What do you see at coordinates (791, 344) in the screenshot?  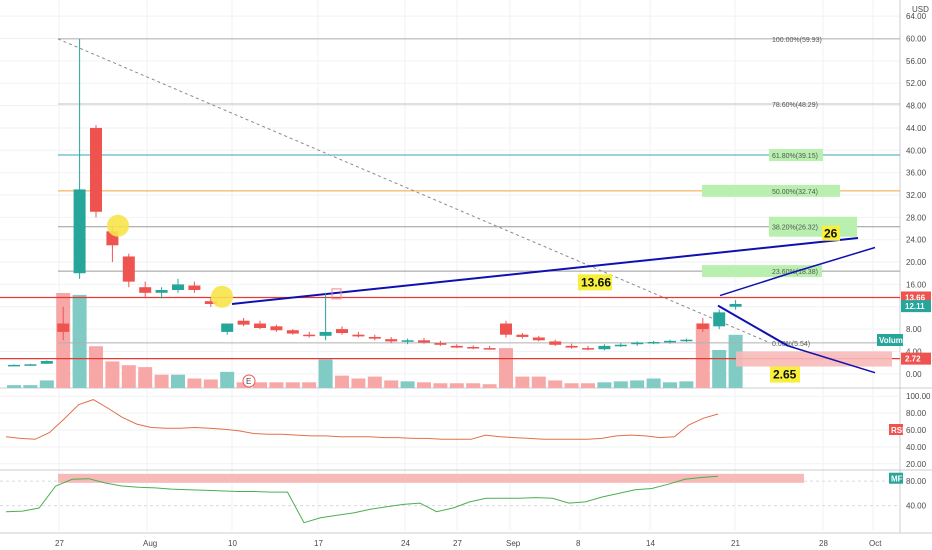 I see `fib-level-label: 0.00%(5.54)` at bounding box center [791, 344].